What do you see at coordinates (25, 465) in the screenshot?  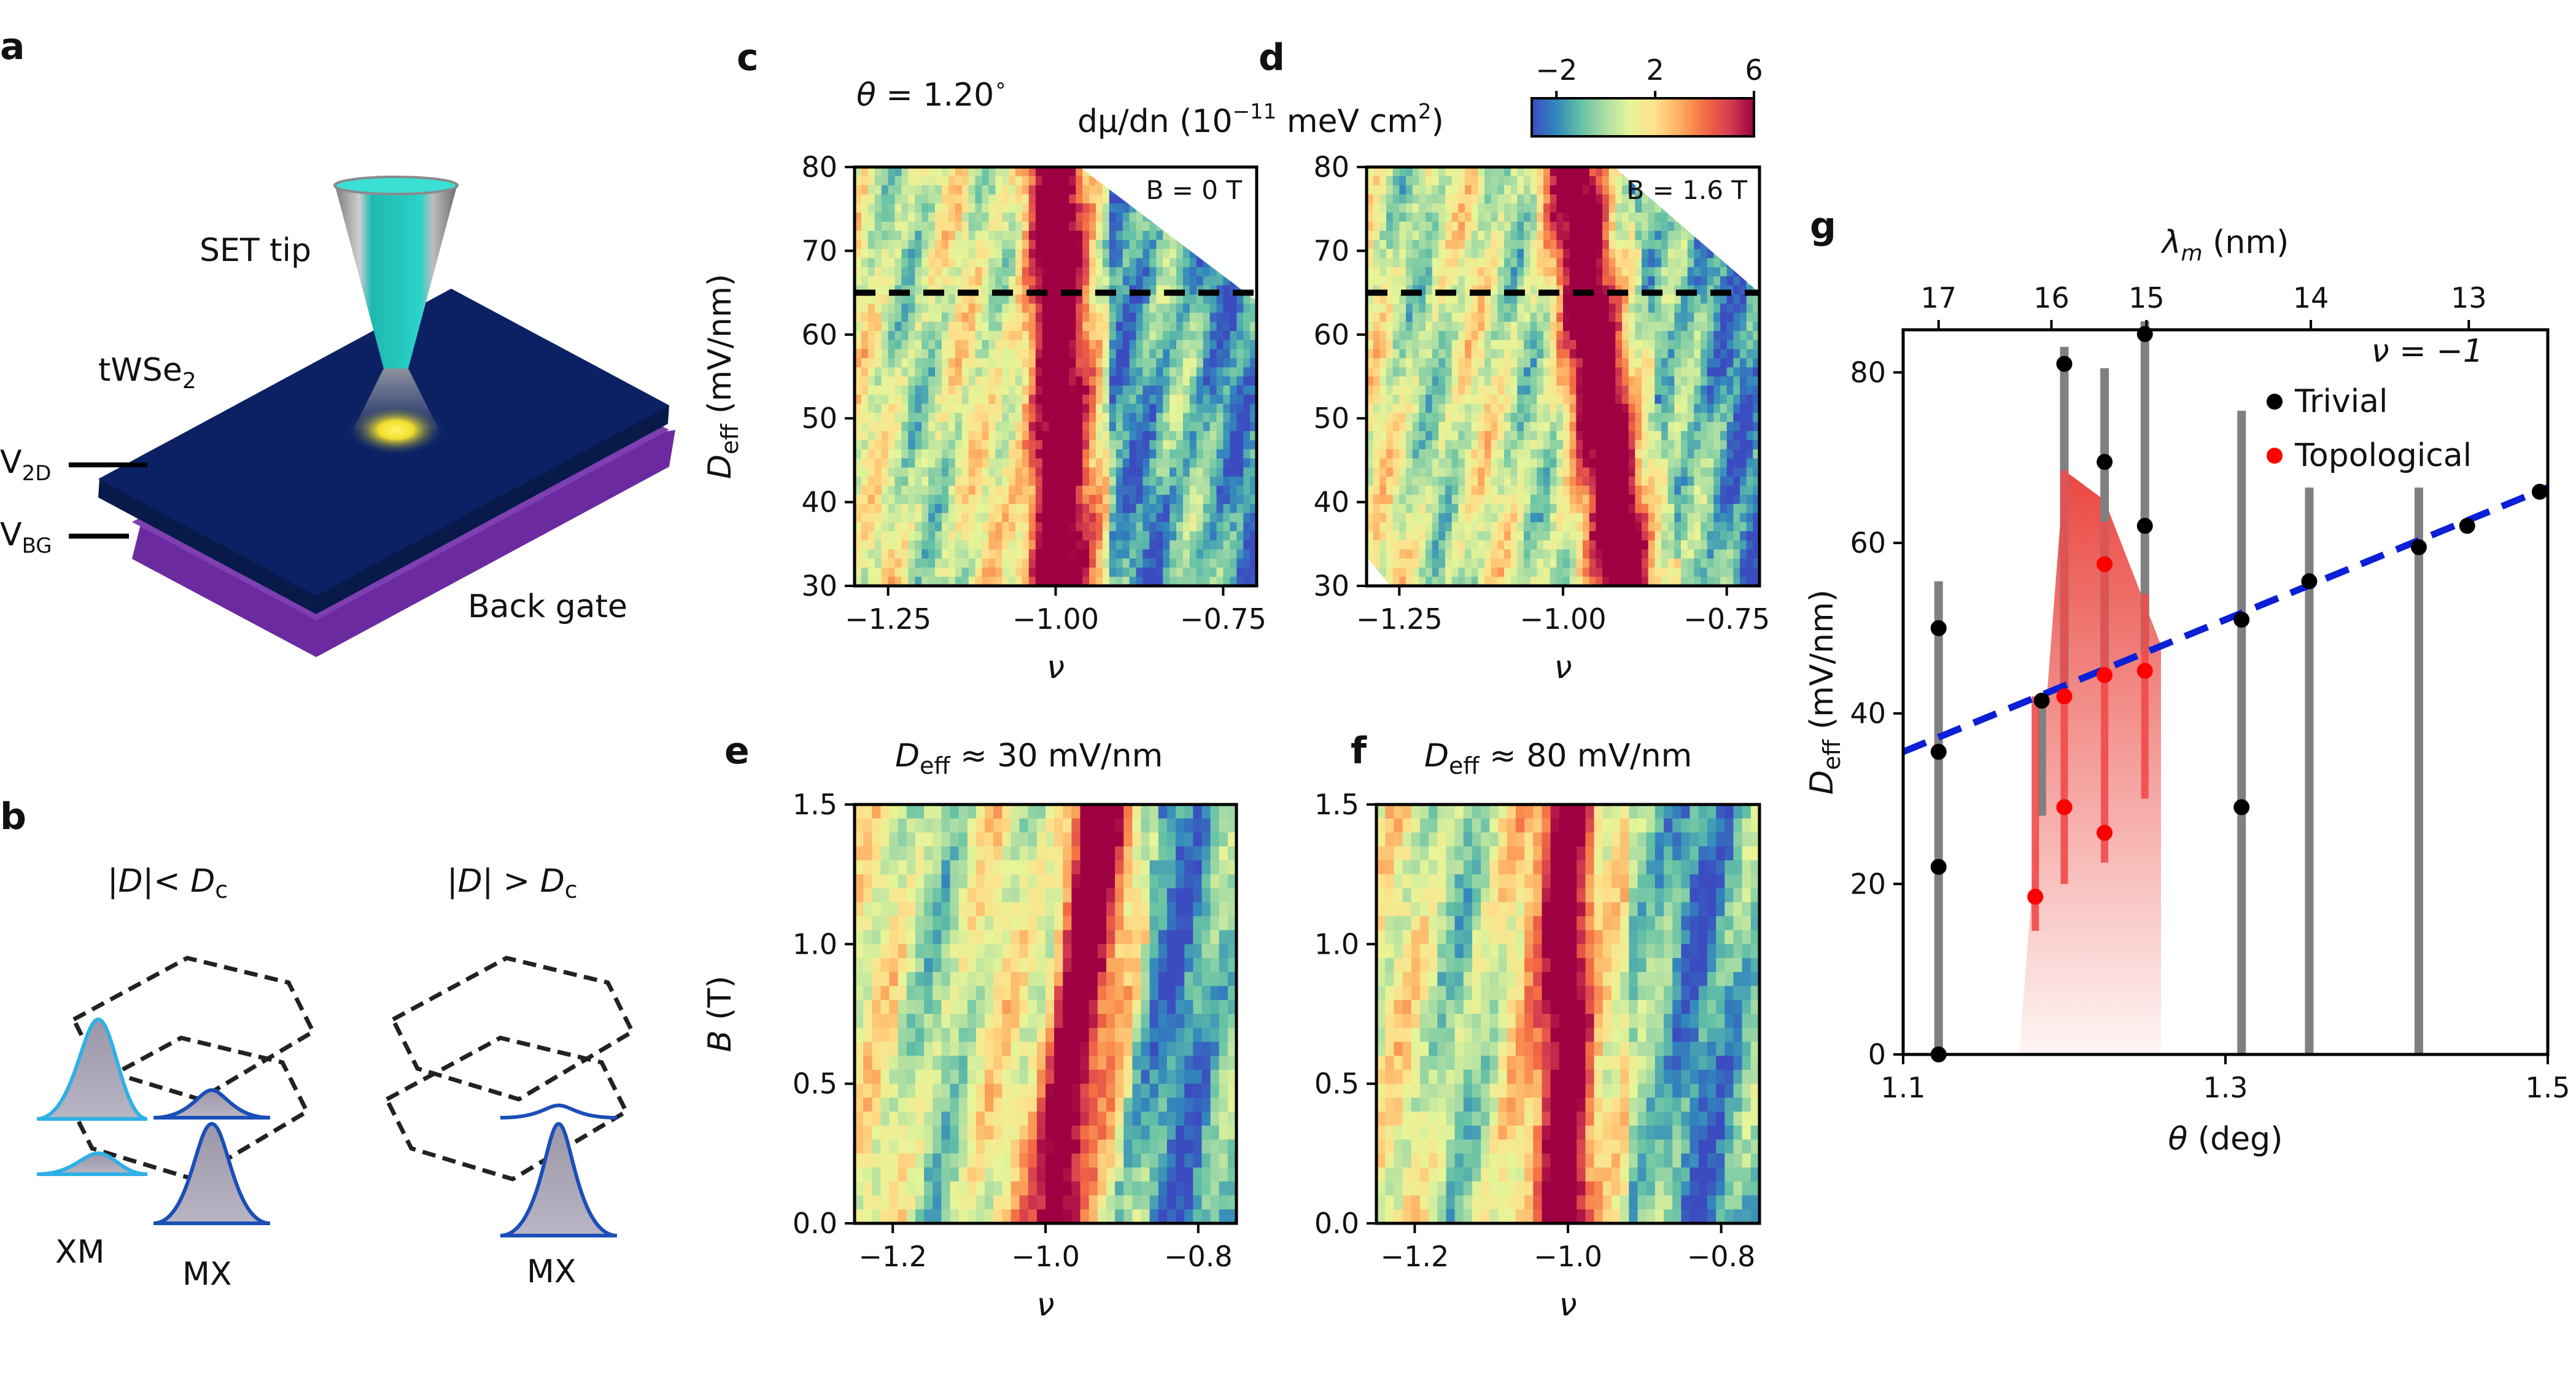 I see `v2d-label: V2D` at bounding box center [25, 465].